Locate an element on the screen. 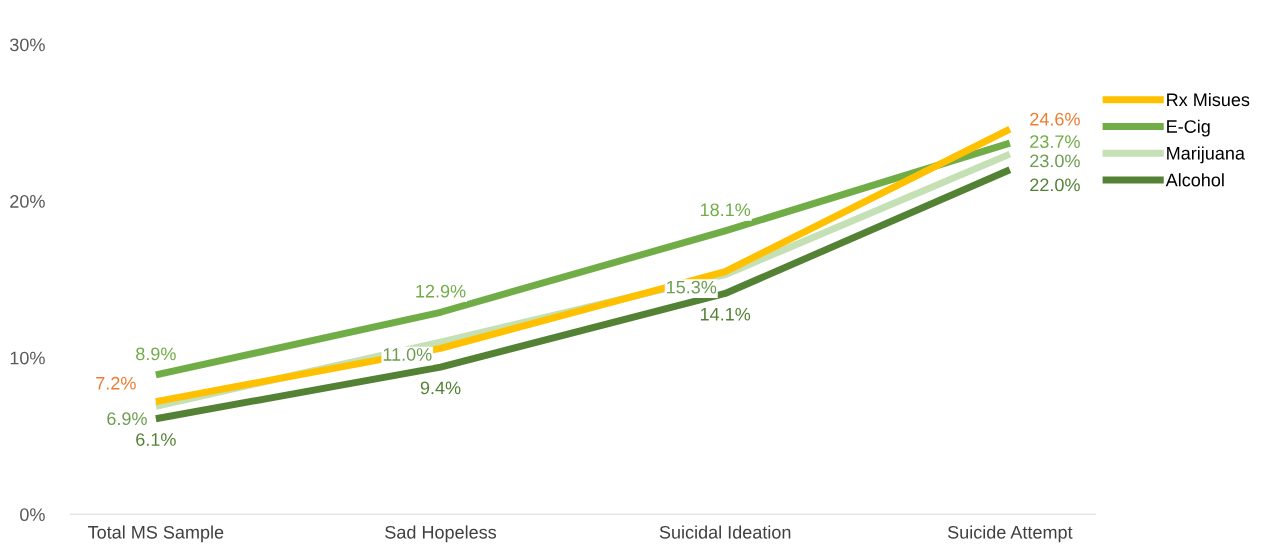 This screenshot has height=556, width=1281. x-tick-label: Total MS Sample is located at coordinates (156, 534).